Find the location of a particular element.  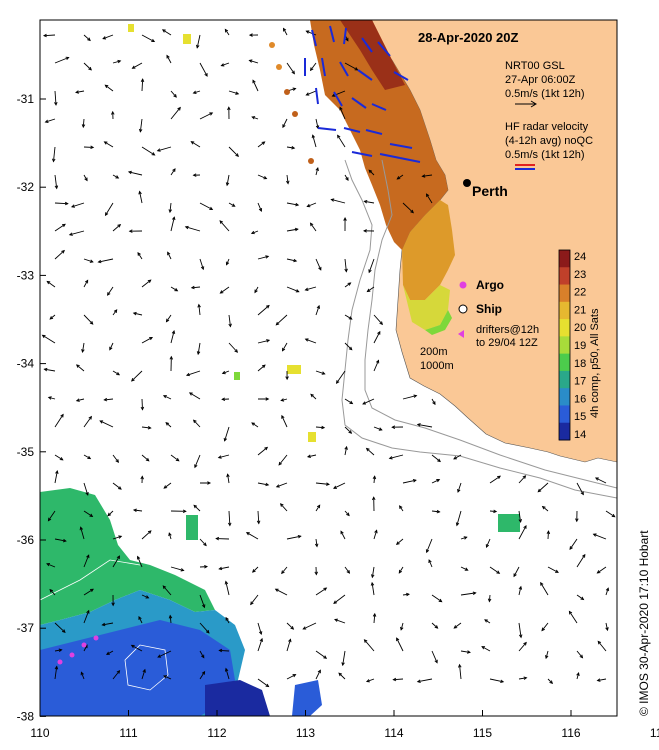

ship-legend-symbol is located at coordinates (463, 309).